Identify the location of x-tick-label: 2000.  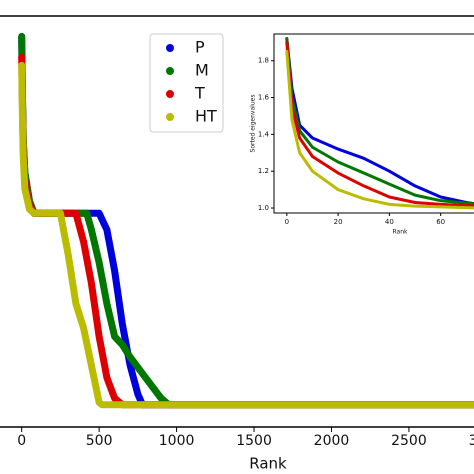
(332, 441).